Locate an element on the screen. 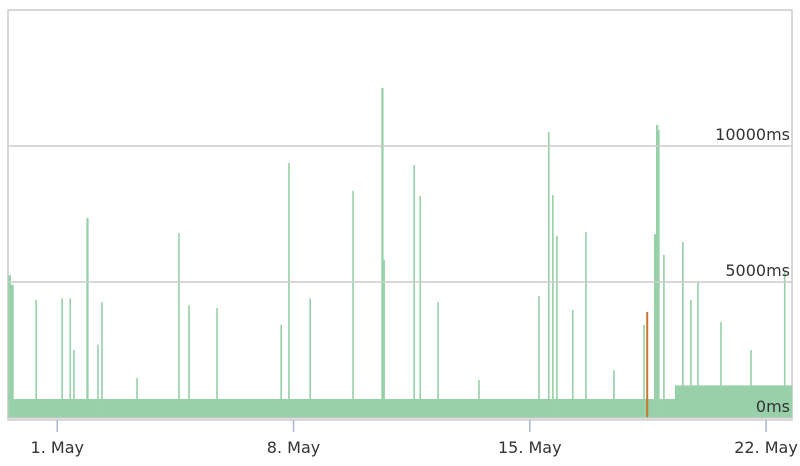 This screenshot has height=466, width=800. x-tick-label: 22. May is located at coordinates (766, 447).